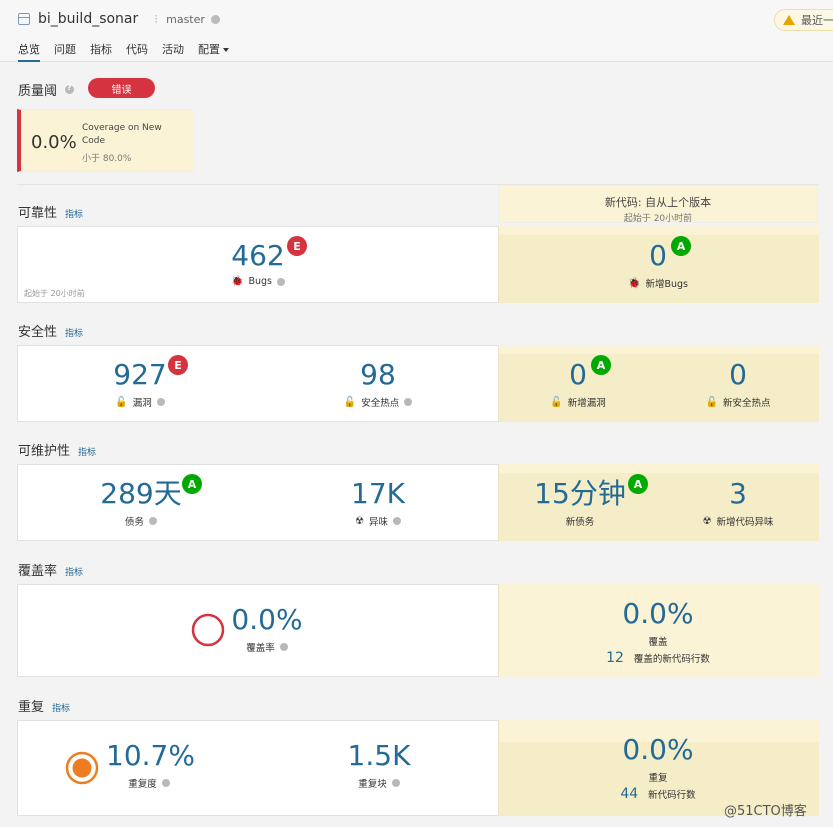 The height and width of the screenshot is (827, 833). What do you see at coordinates (141, 494) in the screenshot?
I see `debt-value: 289天` at bounding box center [141, 494].